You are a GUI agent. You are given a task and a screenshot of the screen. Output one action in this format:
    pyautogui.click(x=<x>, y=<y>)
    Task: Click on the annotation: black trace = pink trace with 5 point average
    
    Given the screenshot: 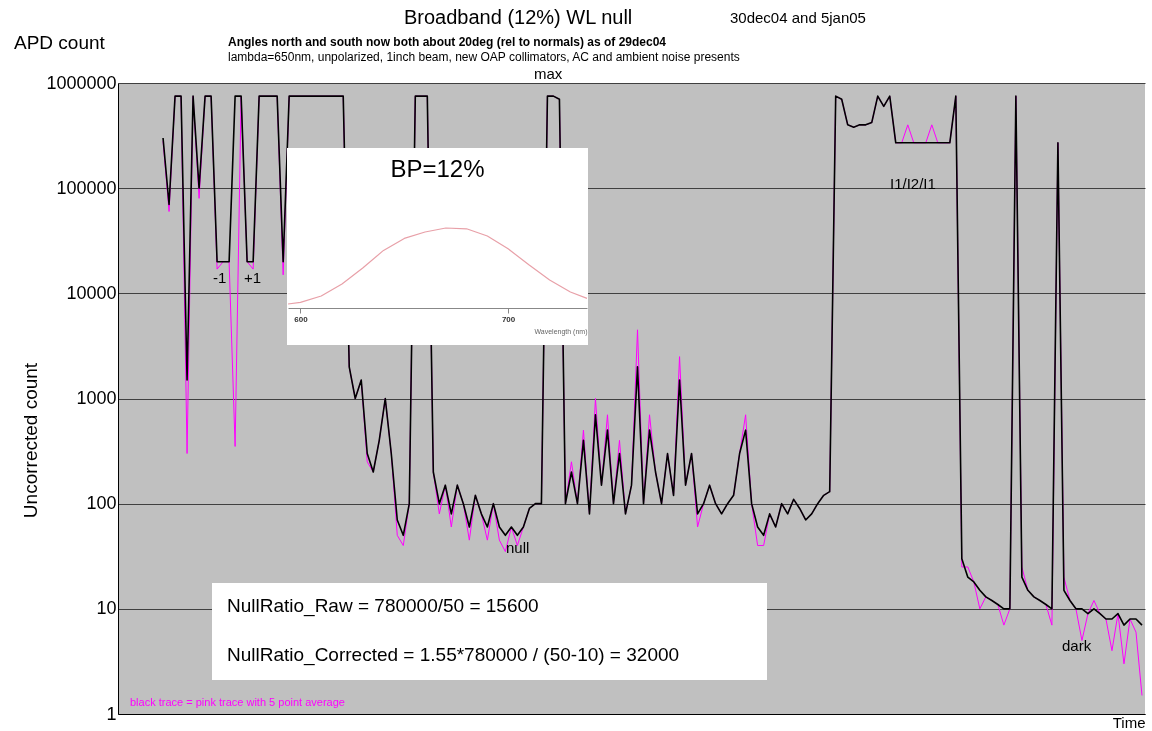 What is the action you would take?
    pyautogui.click(x=237, y=702)
    